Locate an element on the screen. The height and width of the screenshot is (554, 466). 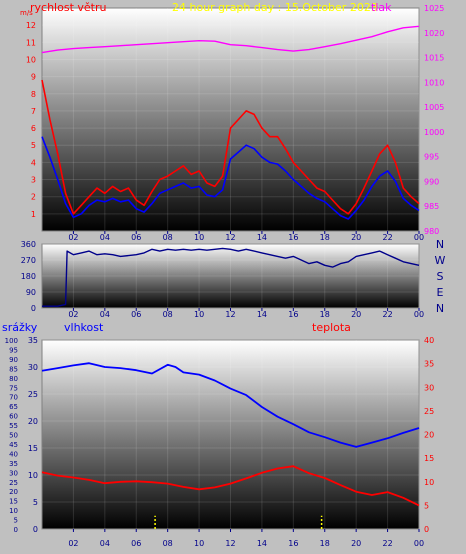
rain-tick-label: 100 is located at coordinates (11, 341).